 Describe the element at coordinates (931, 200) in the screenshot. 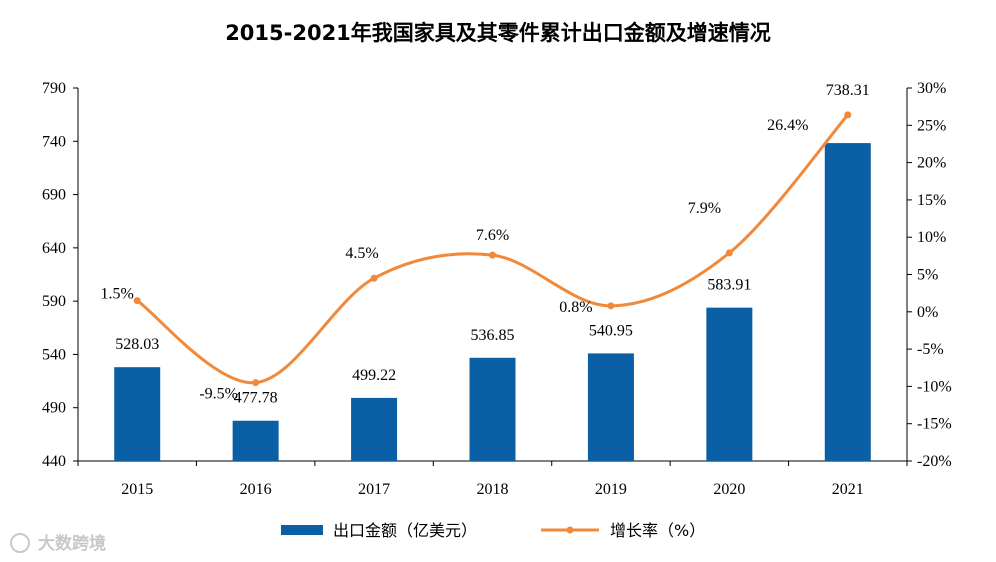

I see `y-right-tick-label: 15%` at that location.